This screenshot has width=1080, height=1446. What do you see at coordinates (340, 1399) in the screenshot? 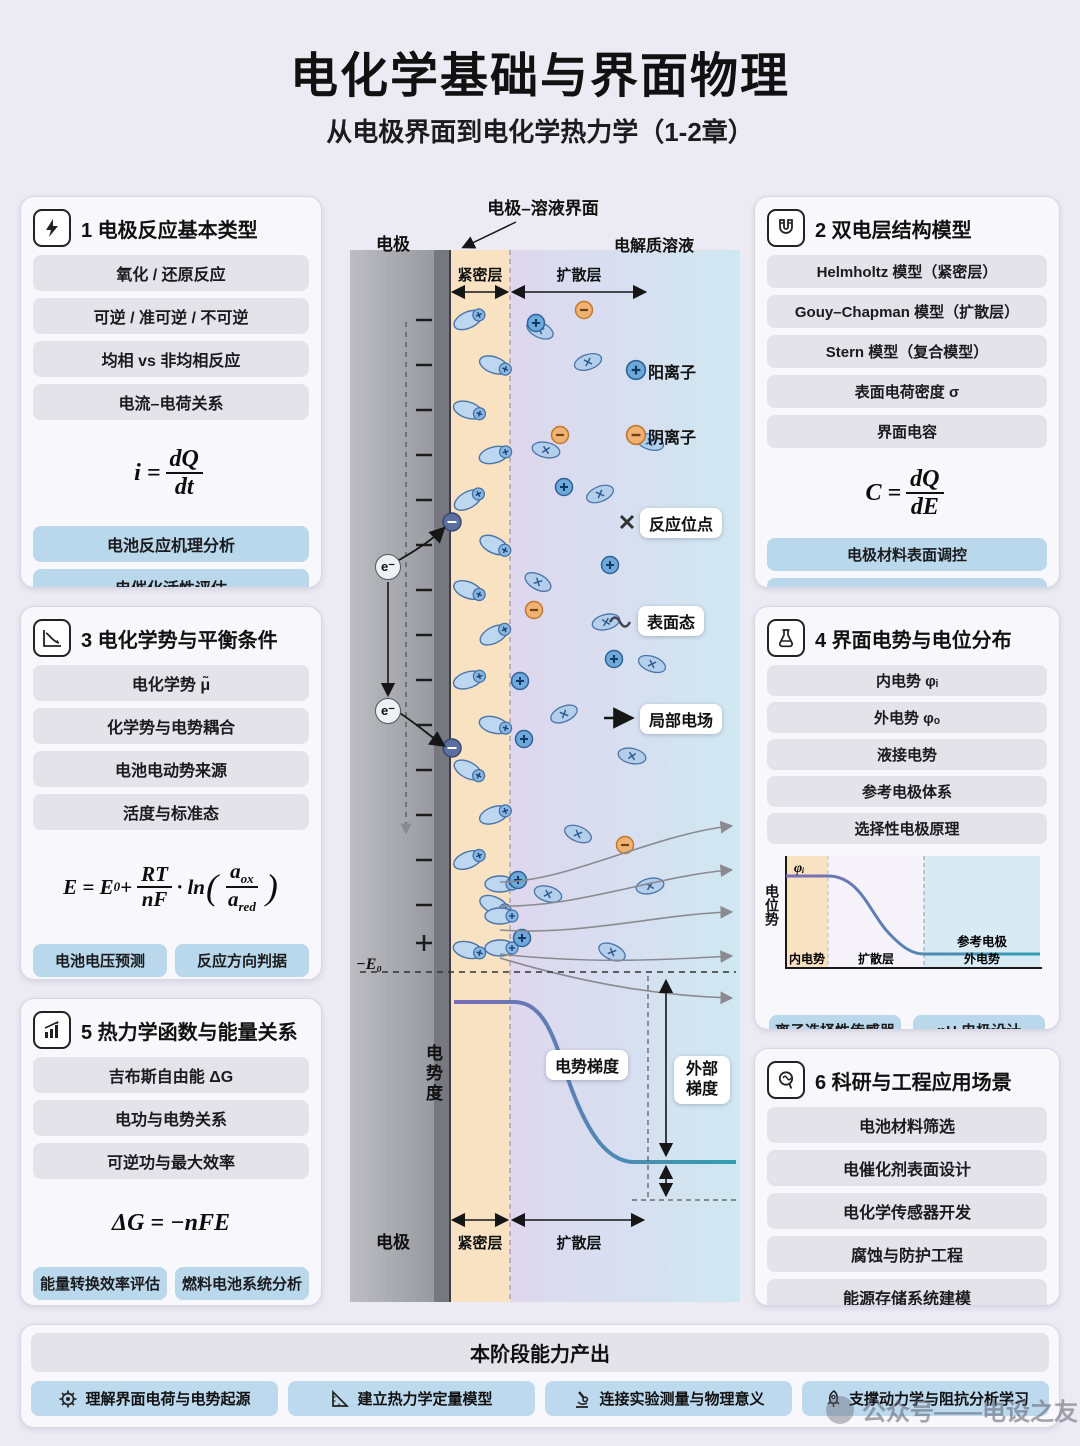
I see `ruler-icon` at bounding box center [340, 1399].